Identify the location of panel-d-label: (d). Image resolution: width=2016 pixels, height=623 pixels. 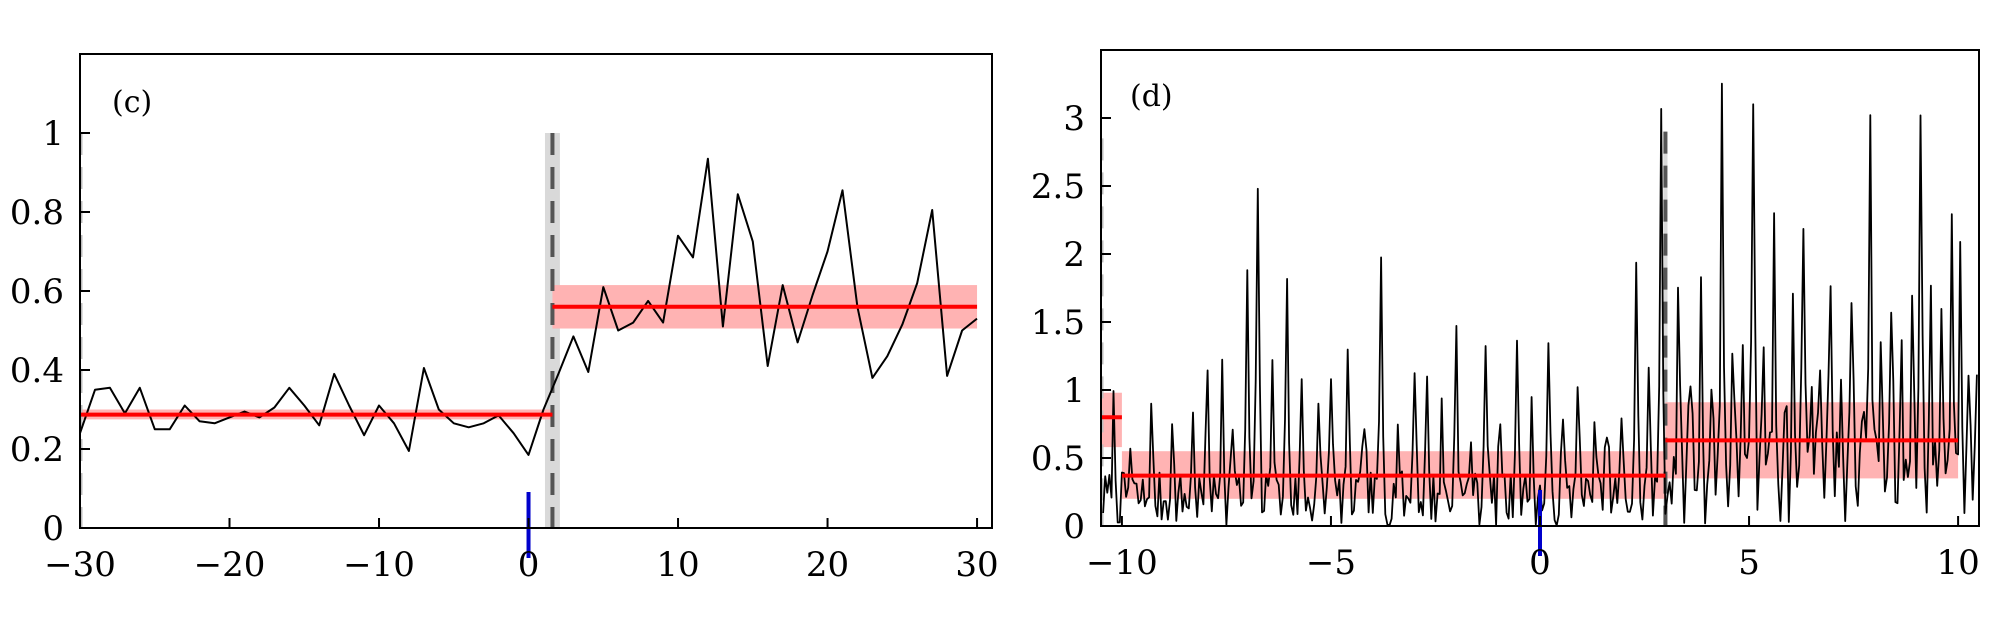
(1151, 96).